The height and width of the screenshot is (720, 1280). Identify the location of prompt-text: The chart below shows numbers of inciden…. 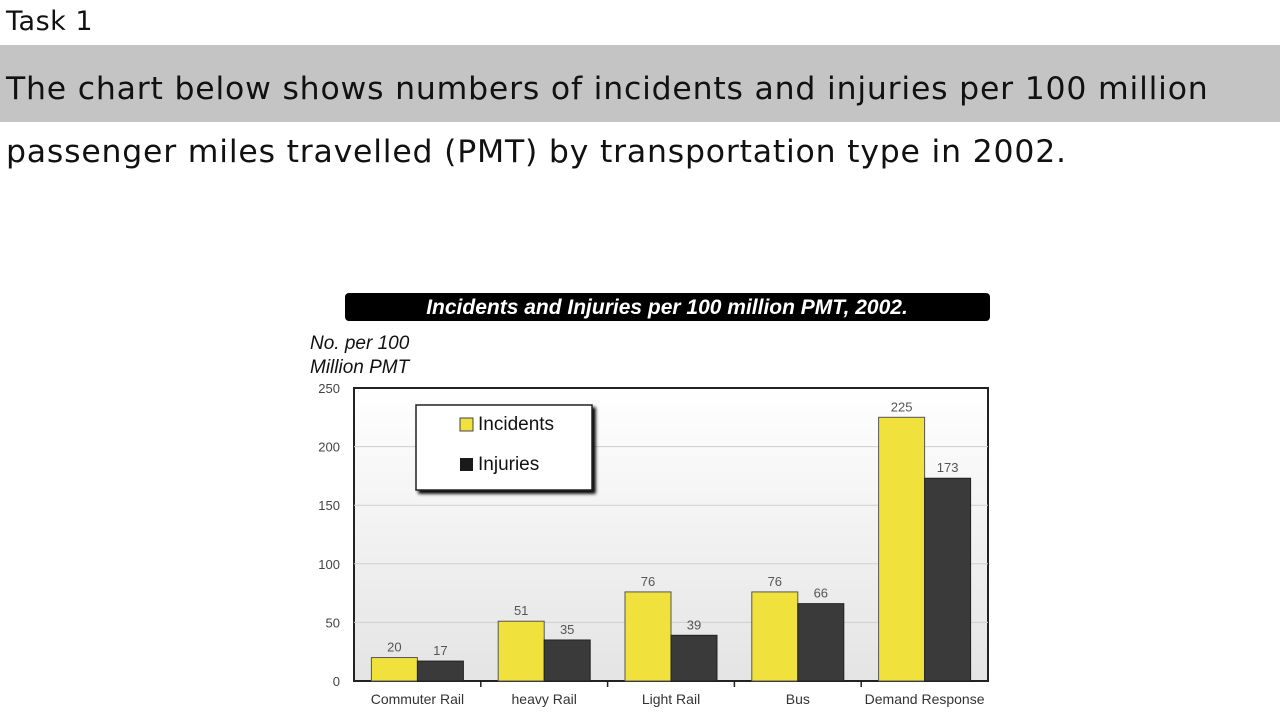
(607, 120).